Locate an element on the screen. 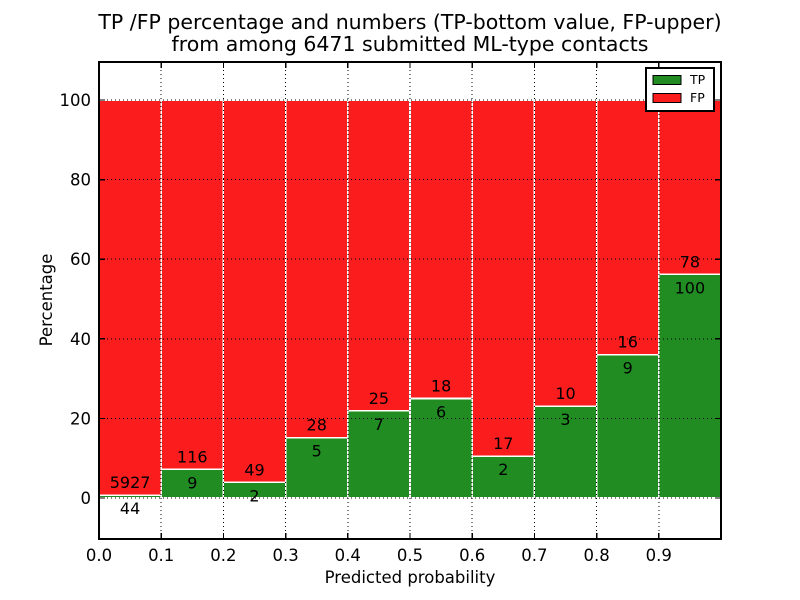 Image resolution: width=800 pixels, height=600 pixels. y-tick-labels: 0 20 40 60 80 100 is located at coordinates (76, 299).